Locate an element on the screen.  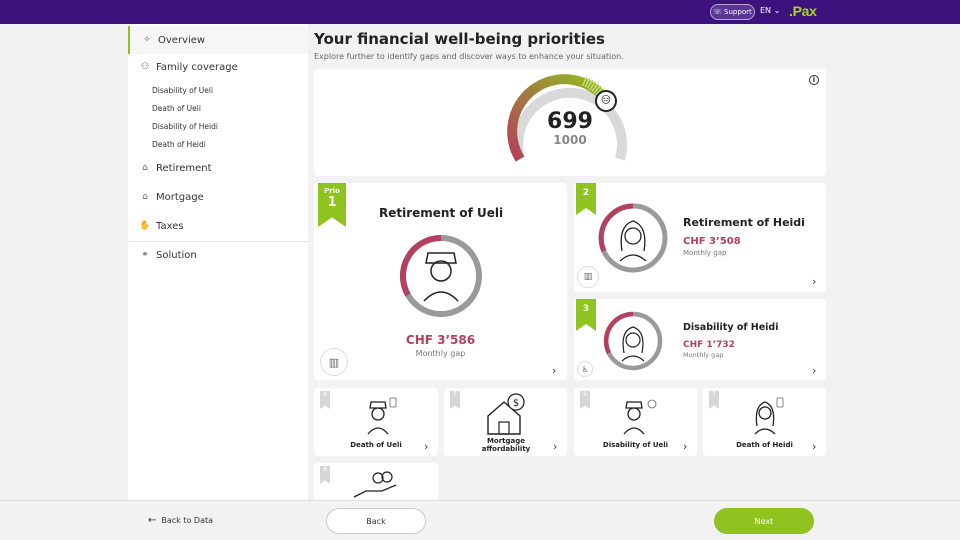
back-to-data-link: ← Back to Data is located at coordinates (181, 520).